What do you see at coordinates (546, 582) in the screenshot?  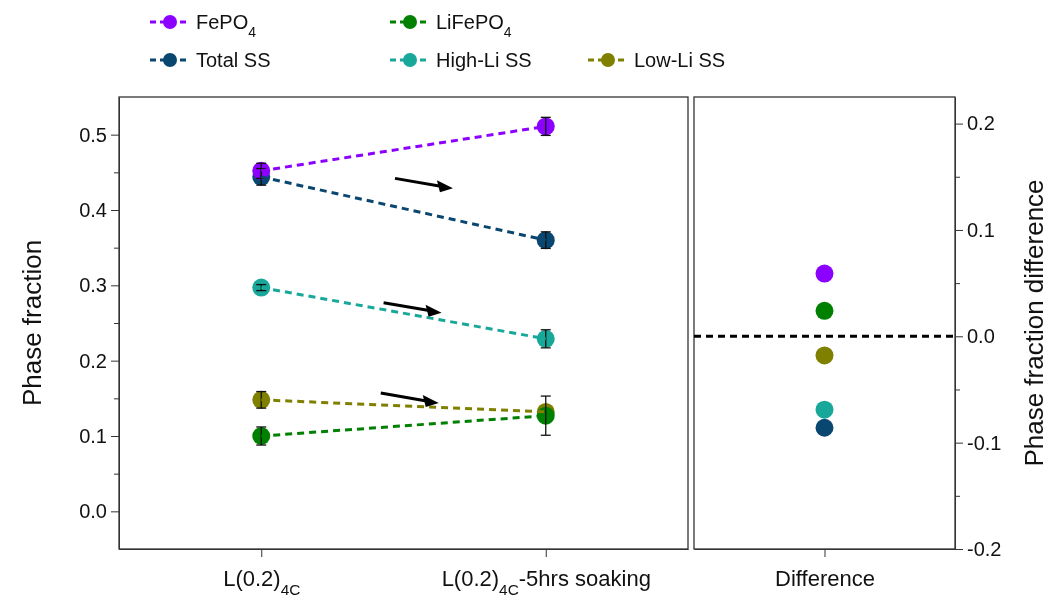 I see `x-tick-label: L(0.2)$_{4C}$-5hrs soaking` at bounding box center [546, 582].